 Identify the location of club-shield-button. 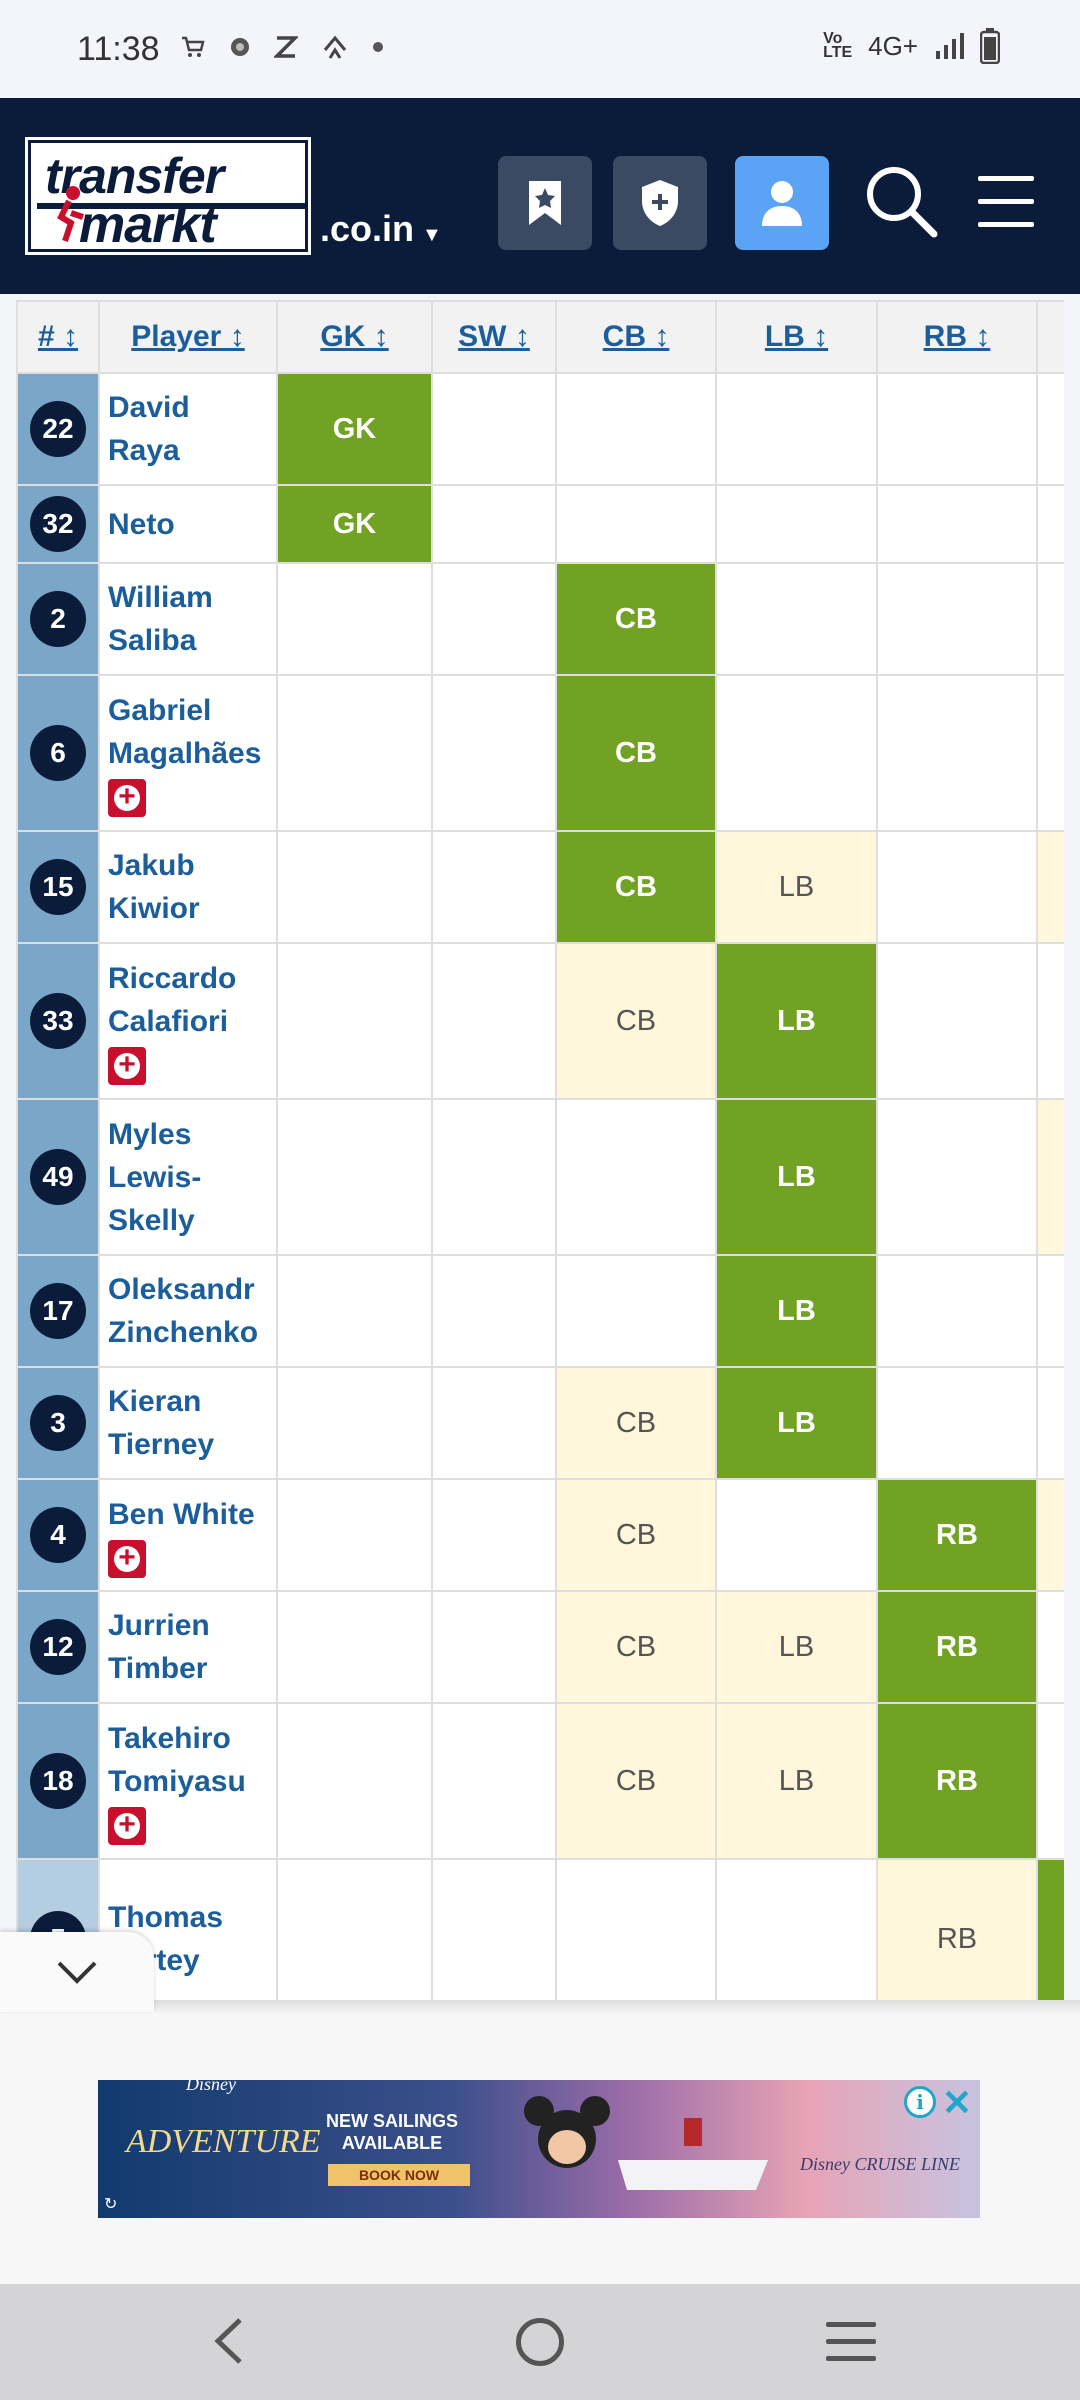
(660, 203).